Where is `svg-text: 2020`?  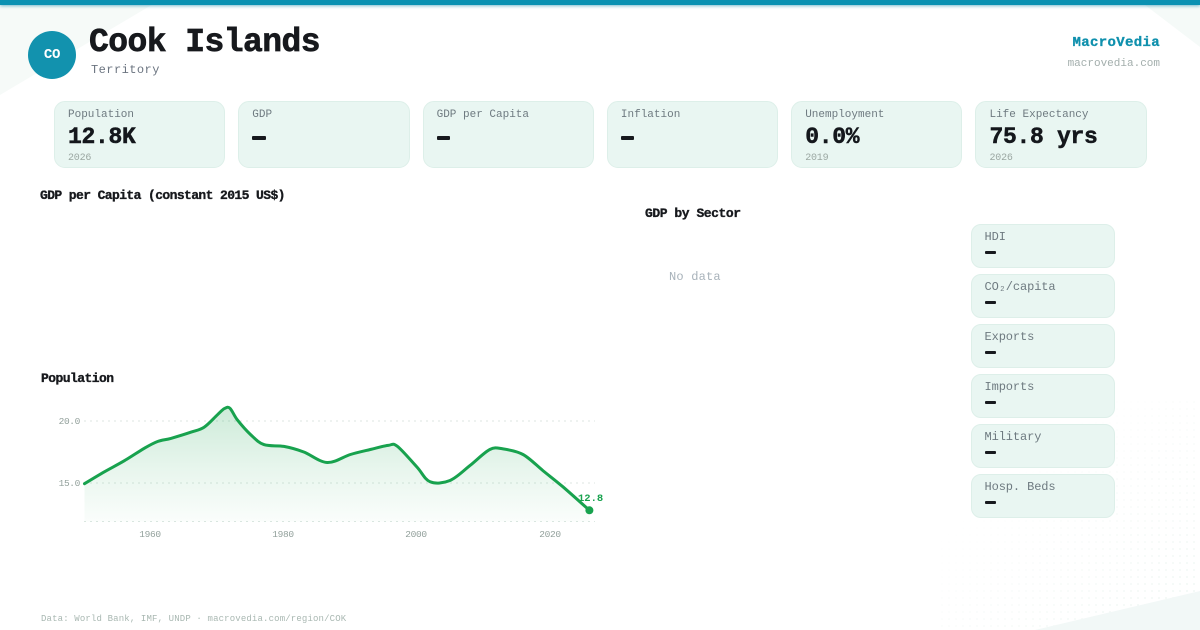
svg-text: 2020 is located at coordinates (550, 534).